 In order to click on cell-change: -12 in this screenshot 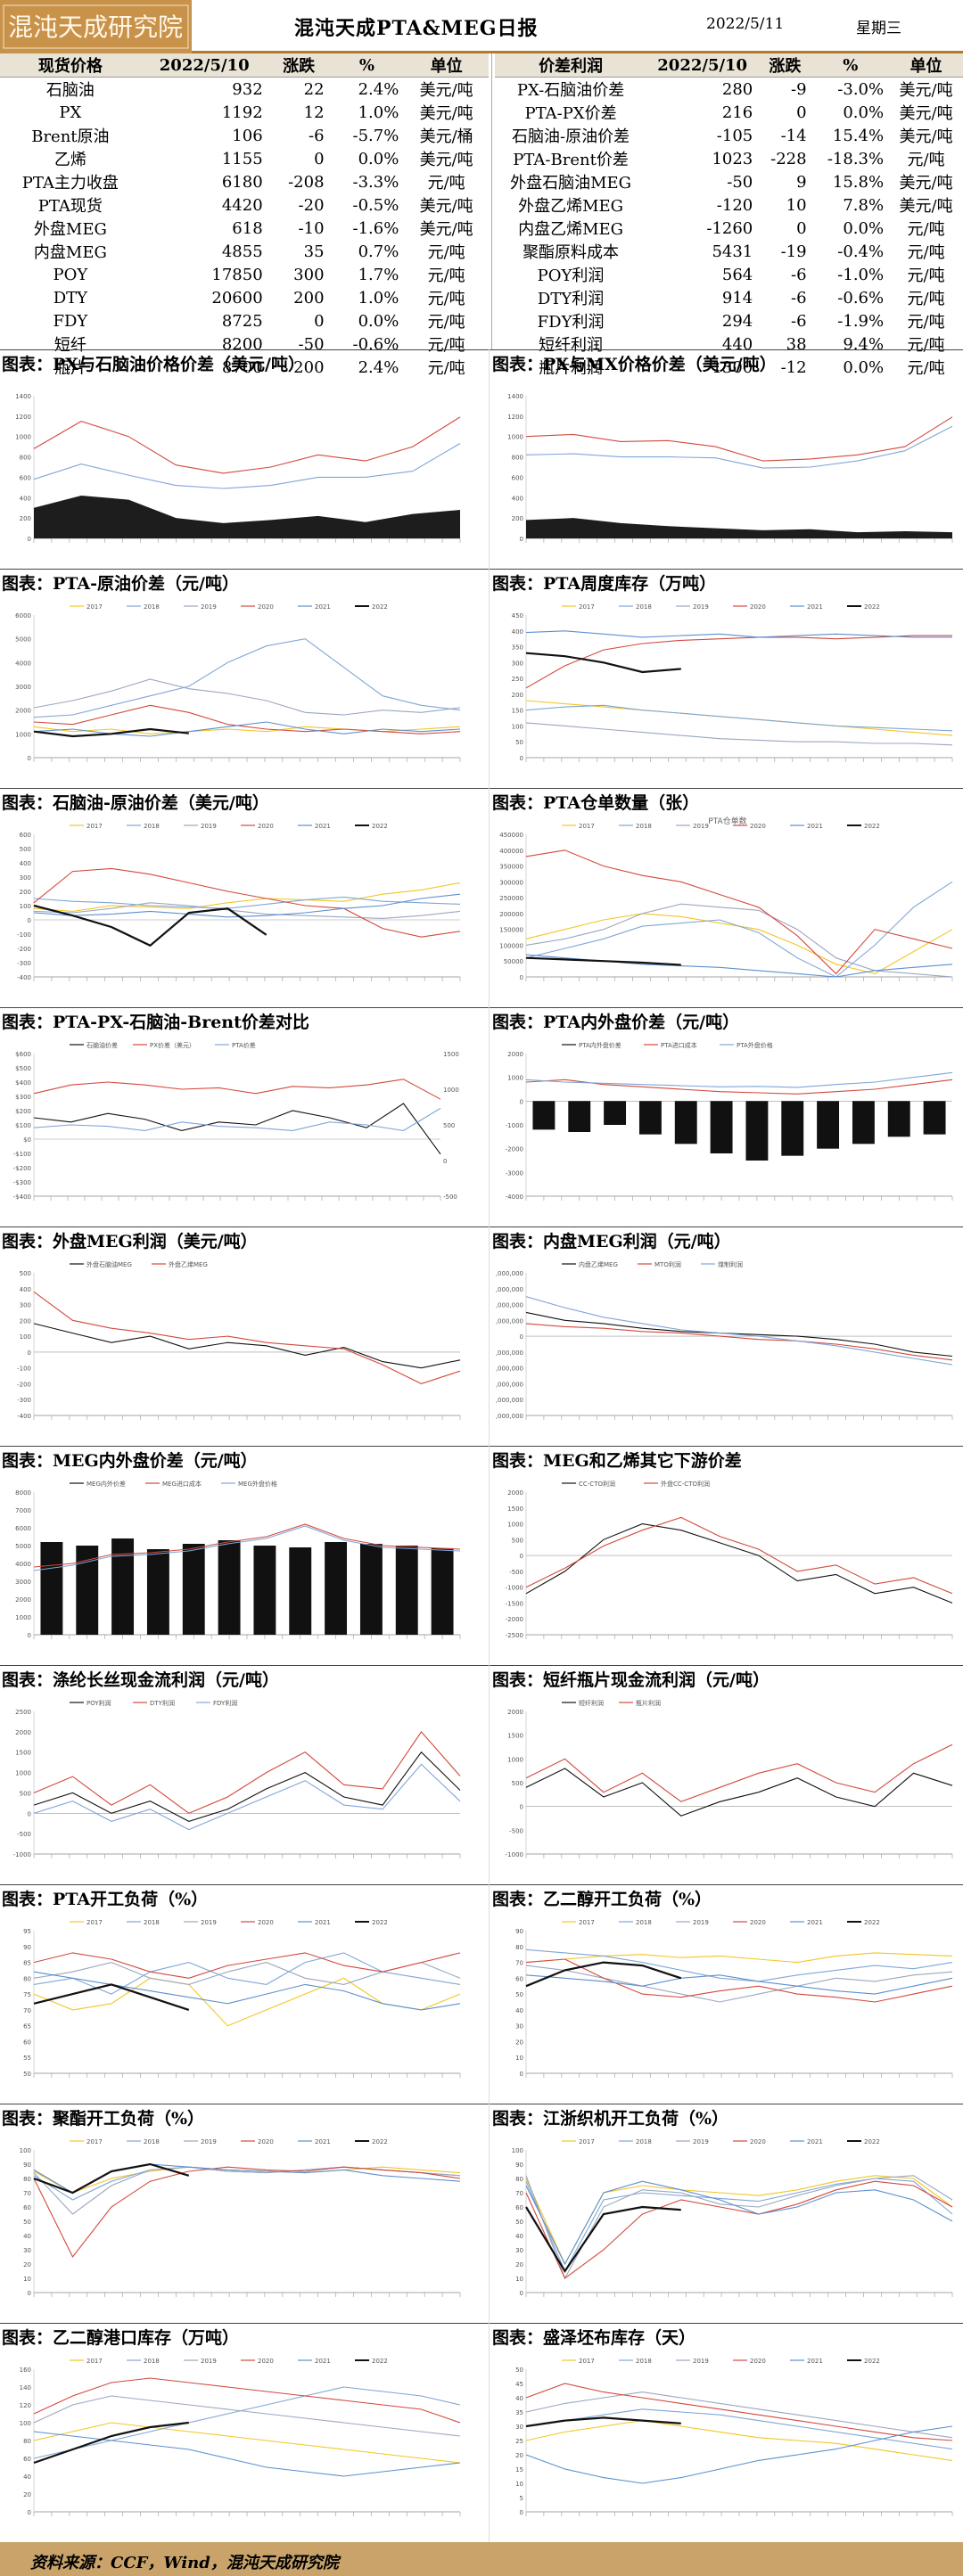, I will do `click(793, 367)`.